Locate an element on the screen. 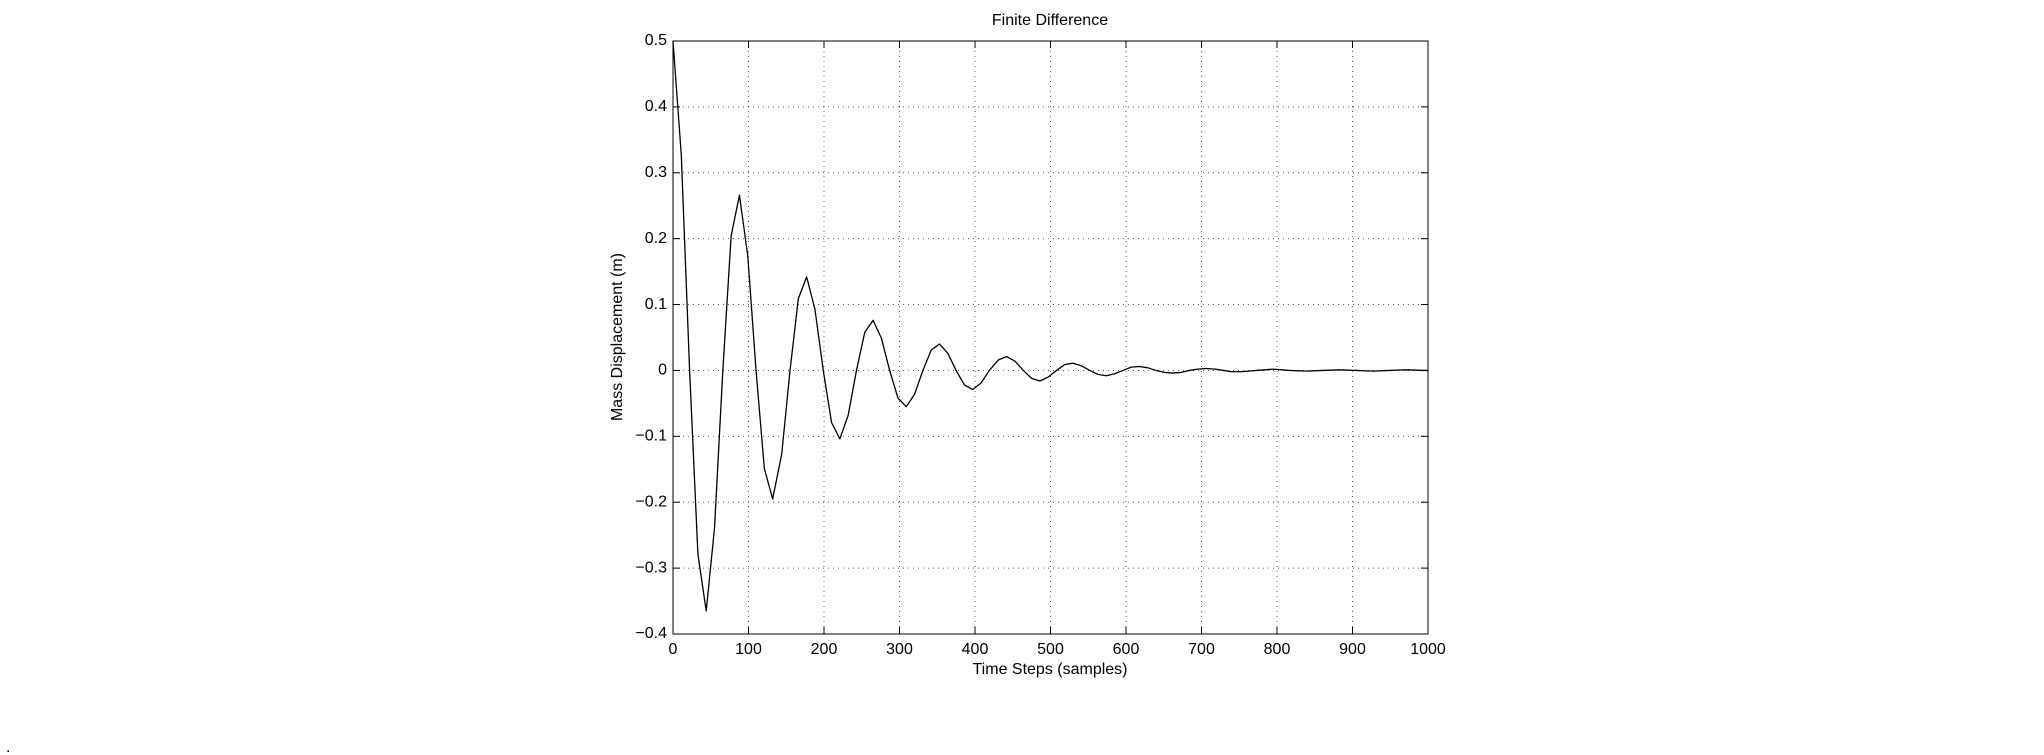 The height and width of the screenshot is (755, 2044). y-tick-label: −0.4 is located at coordinates (651, 633).